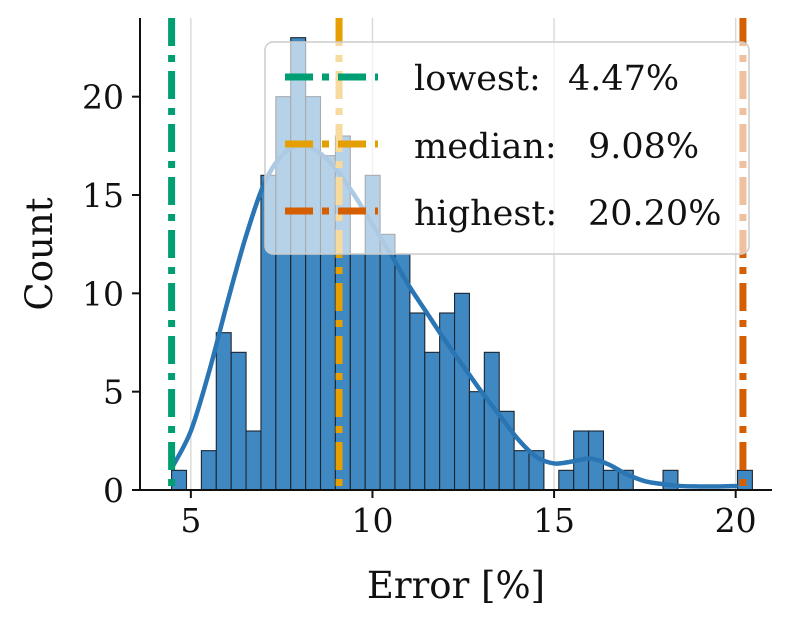  Describe the element at coordinates (190, 520) in the screenshot. I see `x-tick-label: 5` at that location.